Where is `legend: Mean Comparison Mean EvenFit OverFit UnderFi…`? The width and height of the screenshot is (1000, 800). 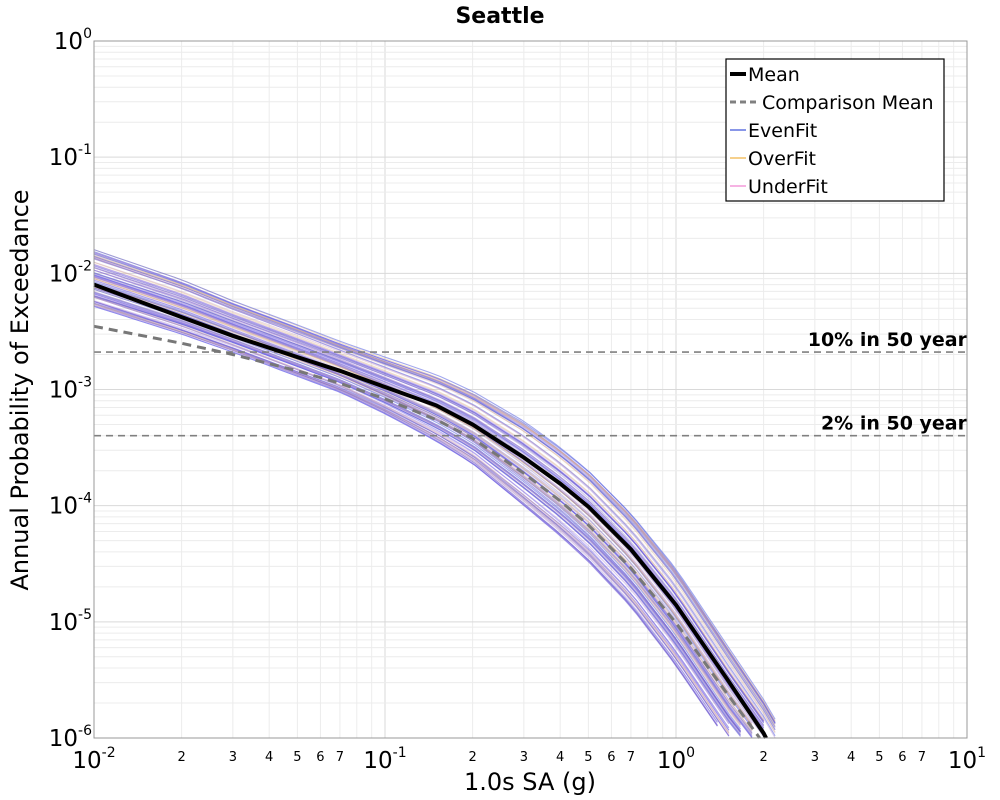
legend: Mean Comparison Mean EvenFit OverFit UnderFi… is located at coordinates (835, 130).